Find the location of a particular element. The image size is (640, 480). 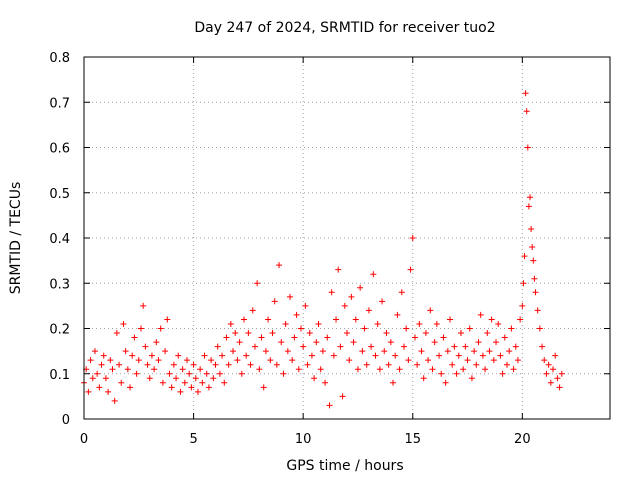

y-tick-label: 0.7 is located at coordinates (59, 103).